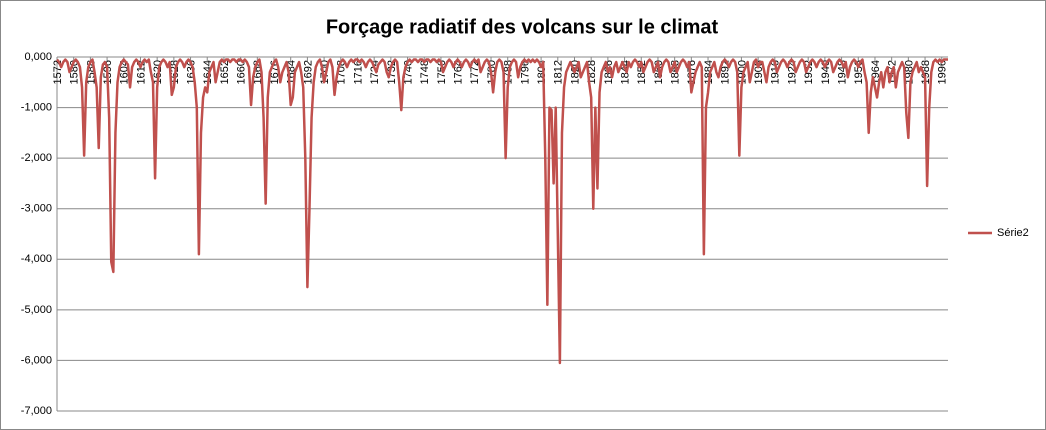  What do you see at coordinates (559, 72) in the screenshot?
I see `x-tick-label: 1812` at bounding box center [559, 72].